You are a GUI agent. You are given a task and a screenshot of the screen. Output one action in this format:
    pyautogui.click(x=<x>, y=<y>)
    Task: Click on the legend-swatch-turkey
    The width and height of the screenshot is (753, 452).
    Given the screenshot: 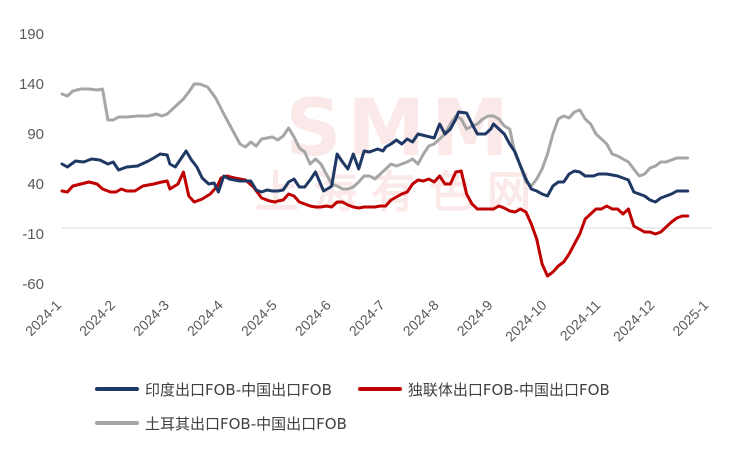 What is the action you would take?
    pyautogui.click(x=117, y=423)
    